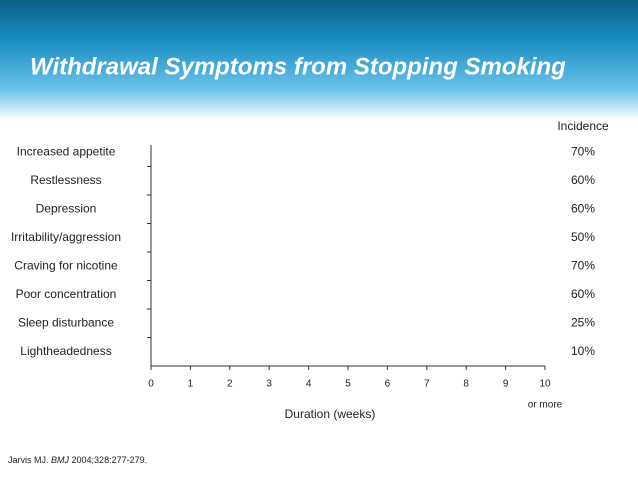 The image size is (638, 479). What do you see at coordinates (427, 384) in the screenshot?
I see `x-tick-label: 7` at bounding box center [427, 384].